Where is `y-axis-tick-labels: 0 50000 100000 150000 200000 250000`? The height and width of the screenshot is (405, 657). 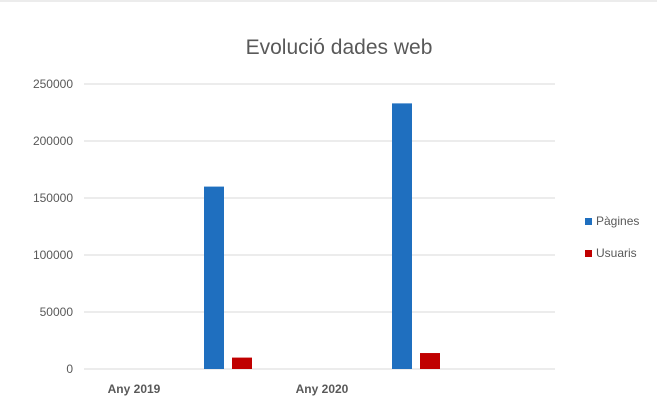 y-axis-tick-labels: 0 50000 100000 150000 200000 250000 is located at coordinates (53, 226).